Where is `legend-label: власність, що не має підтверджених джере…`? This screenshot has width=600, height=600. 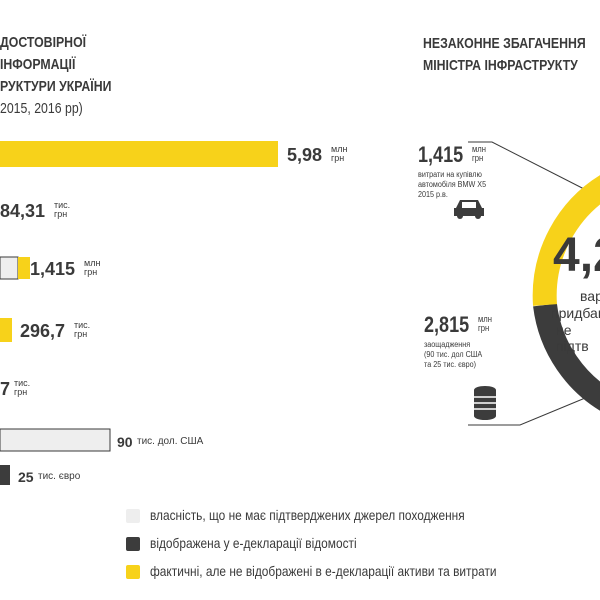 legend-label: власність, що не має підтверджених джере… is located at coordinates (307, 515).